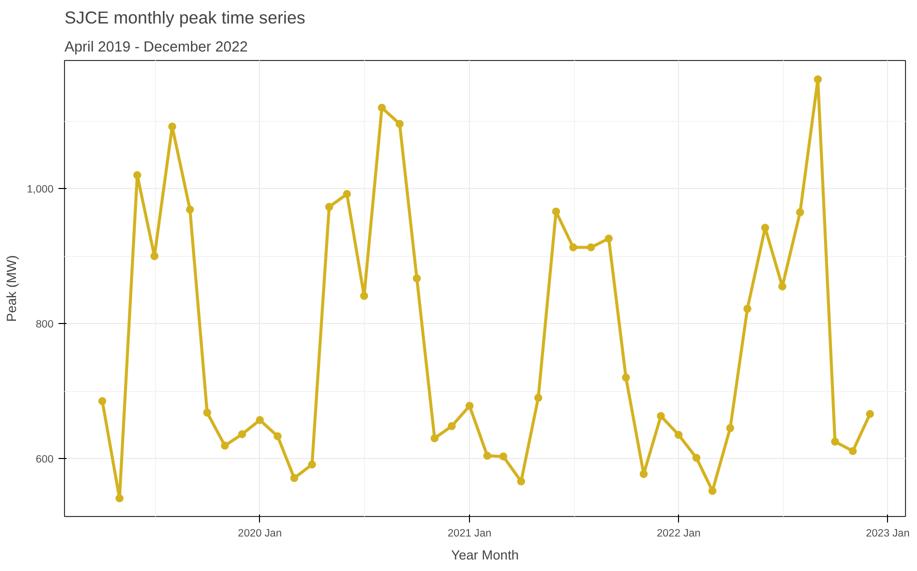 This screenshot has height=571, width=917. What do you see at coordinates (888, 534) in the screenshot?
I see `x-tick-label: 2023 Jan` at bounding box center [888, 534].